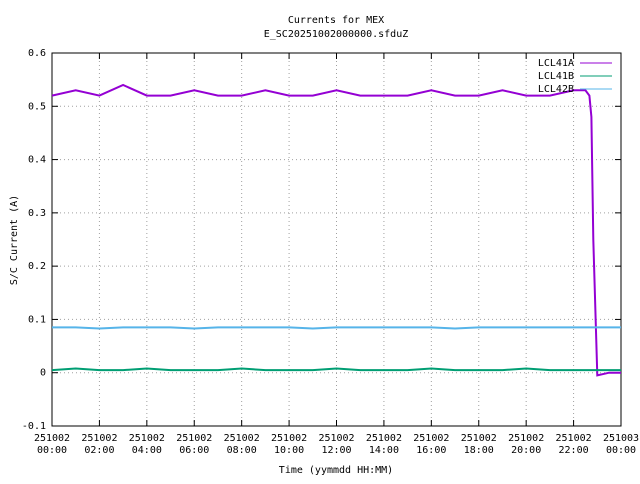 Image resolution: width=640 pixels, height=484 pixels. What do you see at coordinates (556, 63) in the screenshot?
I see `legend-label: LCL41A` at bounding box center [556, 63].